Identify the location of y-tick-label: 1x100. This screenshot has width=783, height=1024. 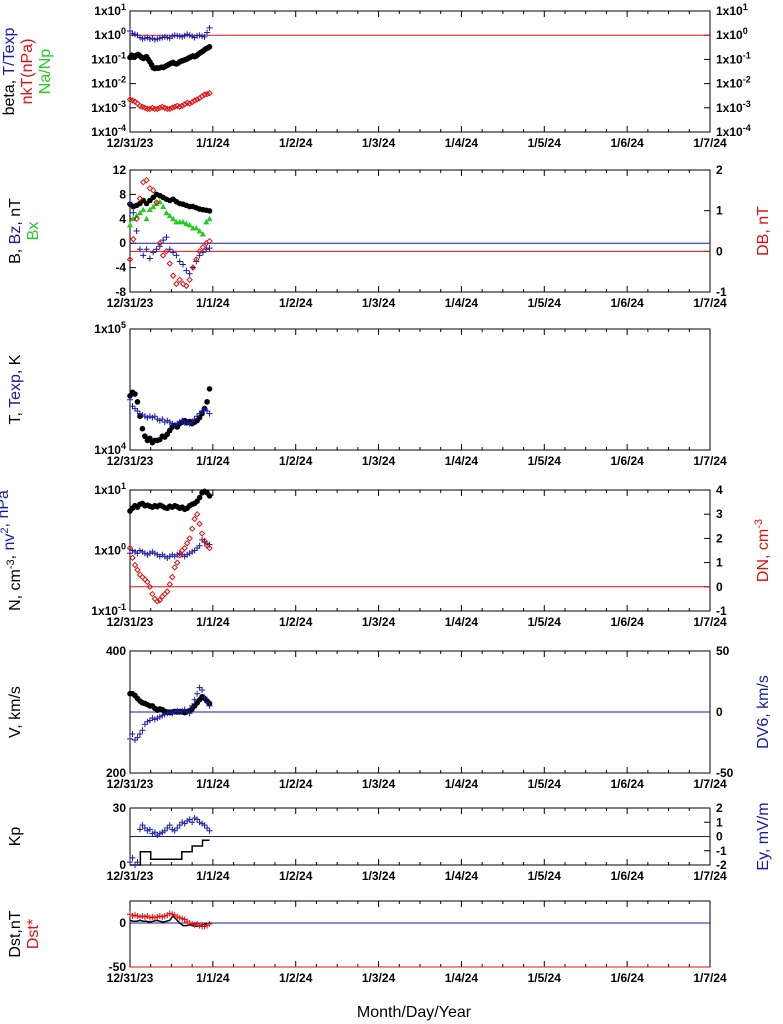
(110, 550).